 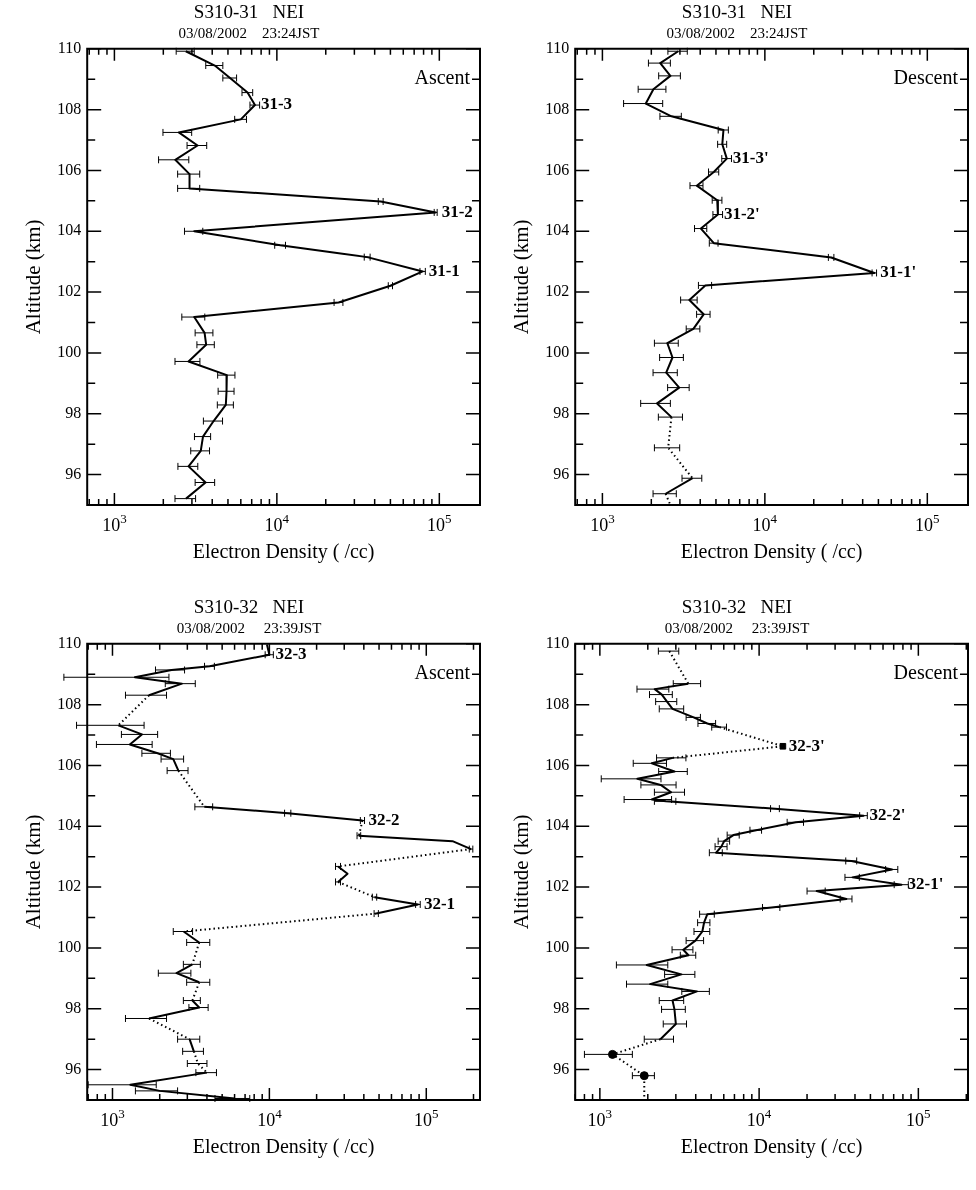 I want to click on annotation: 31-1', so click(x=898, y=272).